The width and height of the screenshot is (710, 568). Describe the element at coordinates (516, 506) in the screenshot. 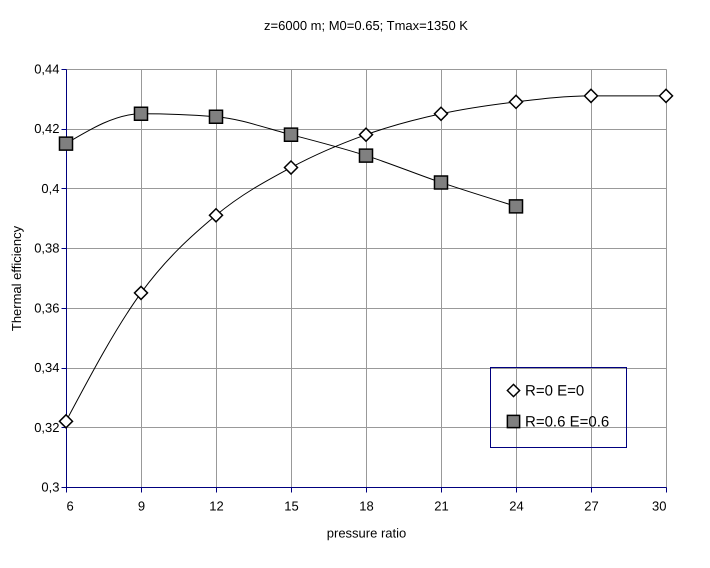

I see `x-tick-label: 24` at that location.